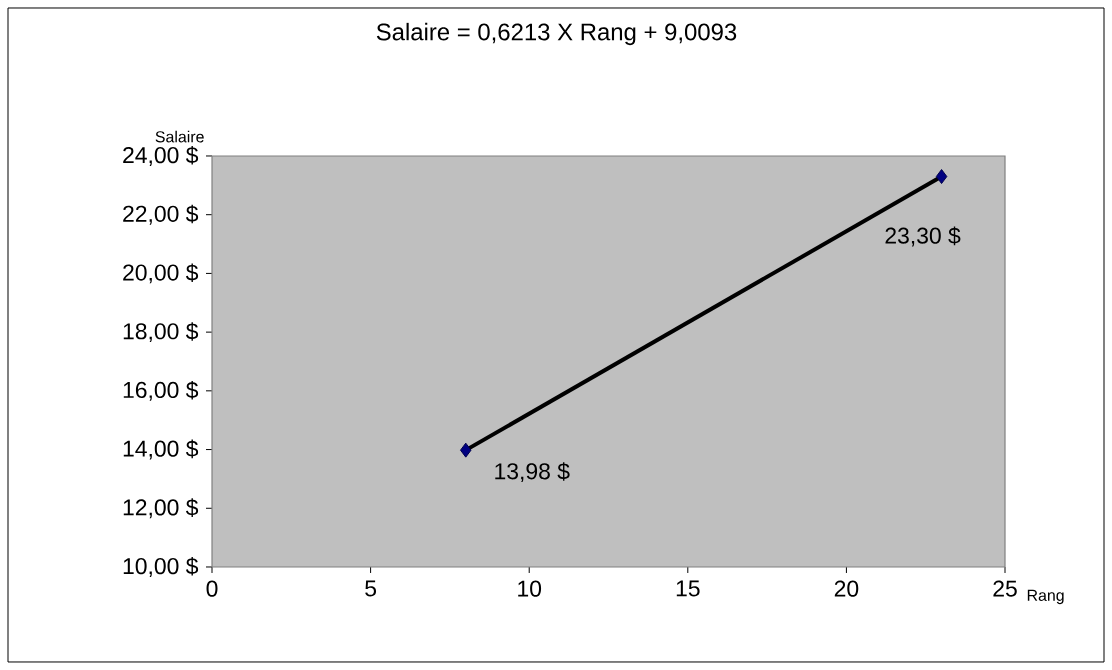 The width and height of the screenshot is (1112, 670). What do you see at coordinates (846, 588) in the screenshot?
I see `x-tick-label: 20` at bounding box center [846, 588].